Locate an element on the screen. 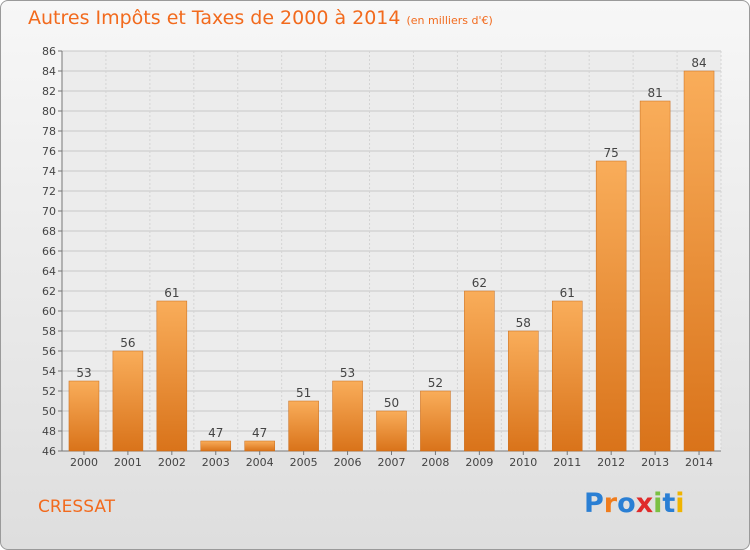 Image resolution: width=750 pixels, height=550 pixels. bar-2008 is located at coordinates (435, 421).